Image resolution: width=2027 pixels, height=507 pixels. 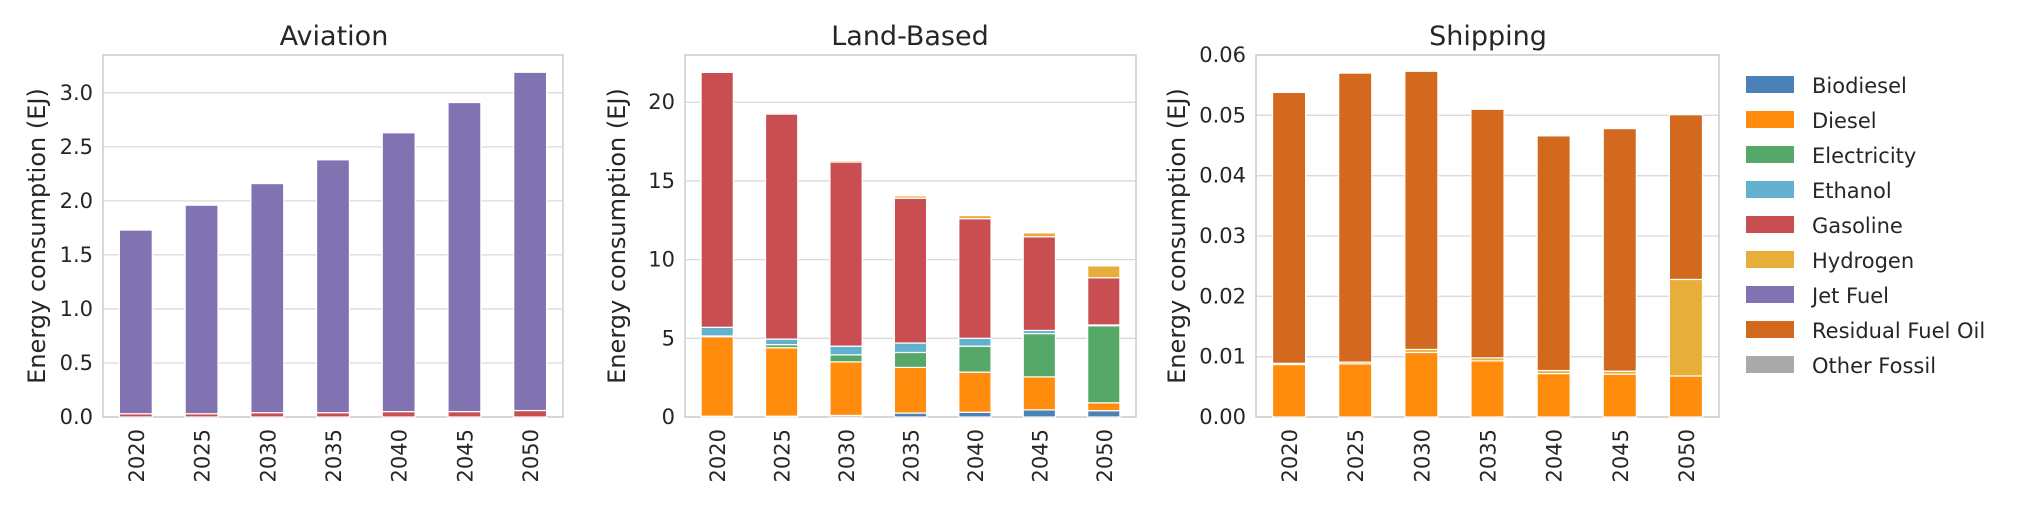 What do you see at coordinates (717, 331) in the screenshot?
I see `bar-ethanol-2020` at bounding box center [717, 331].